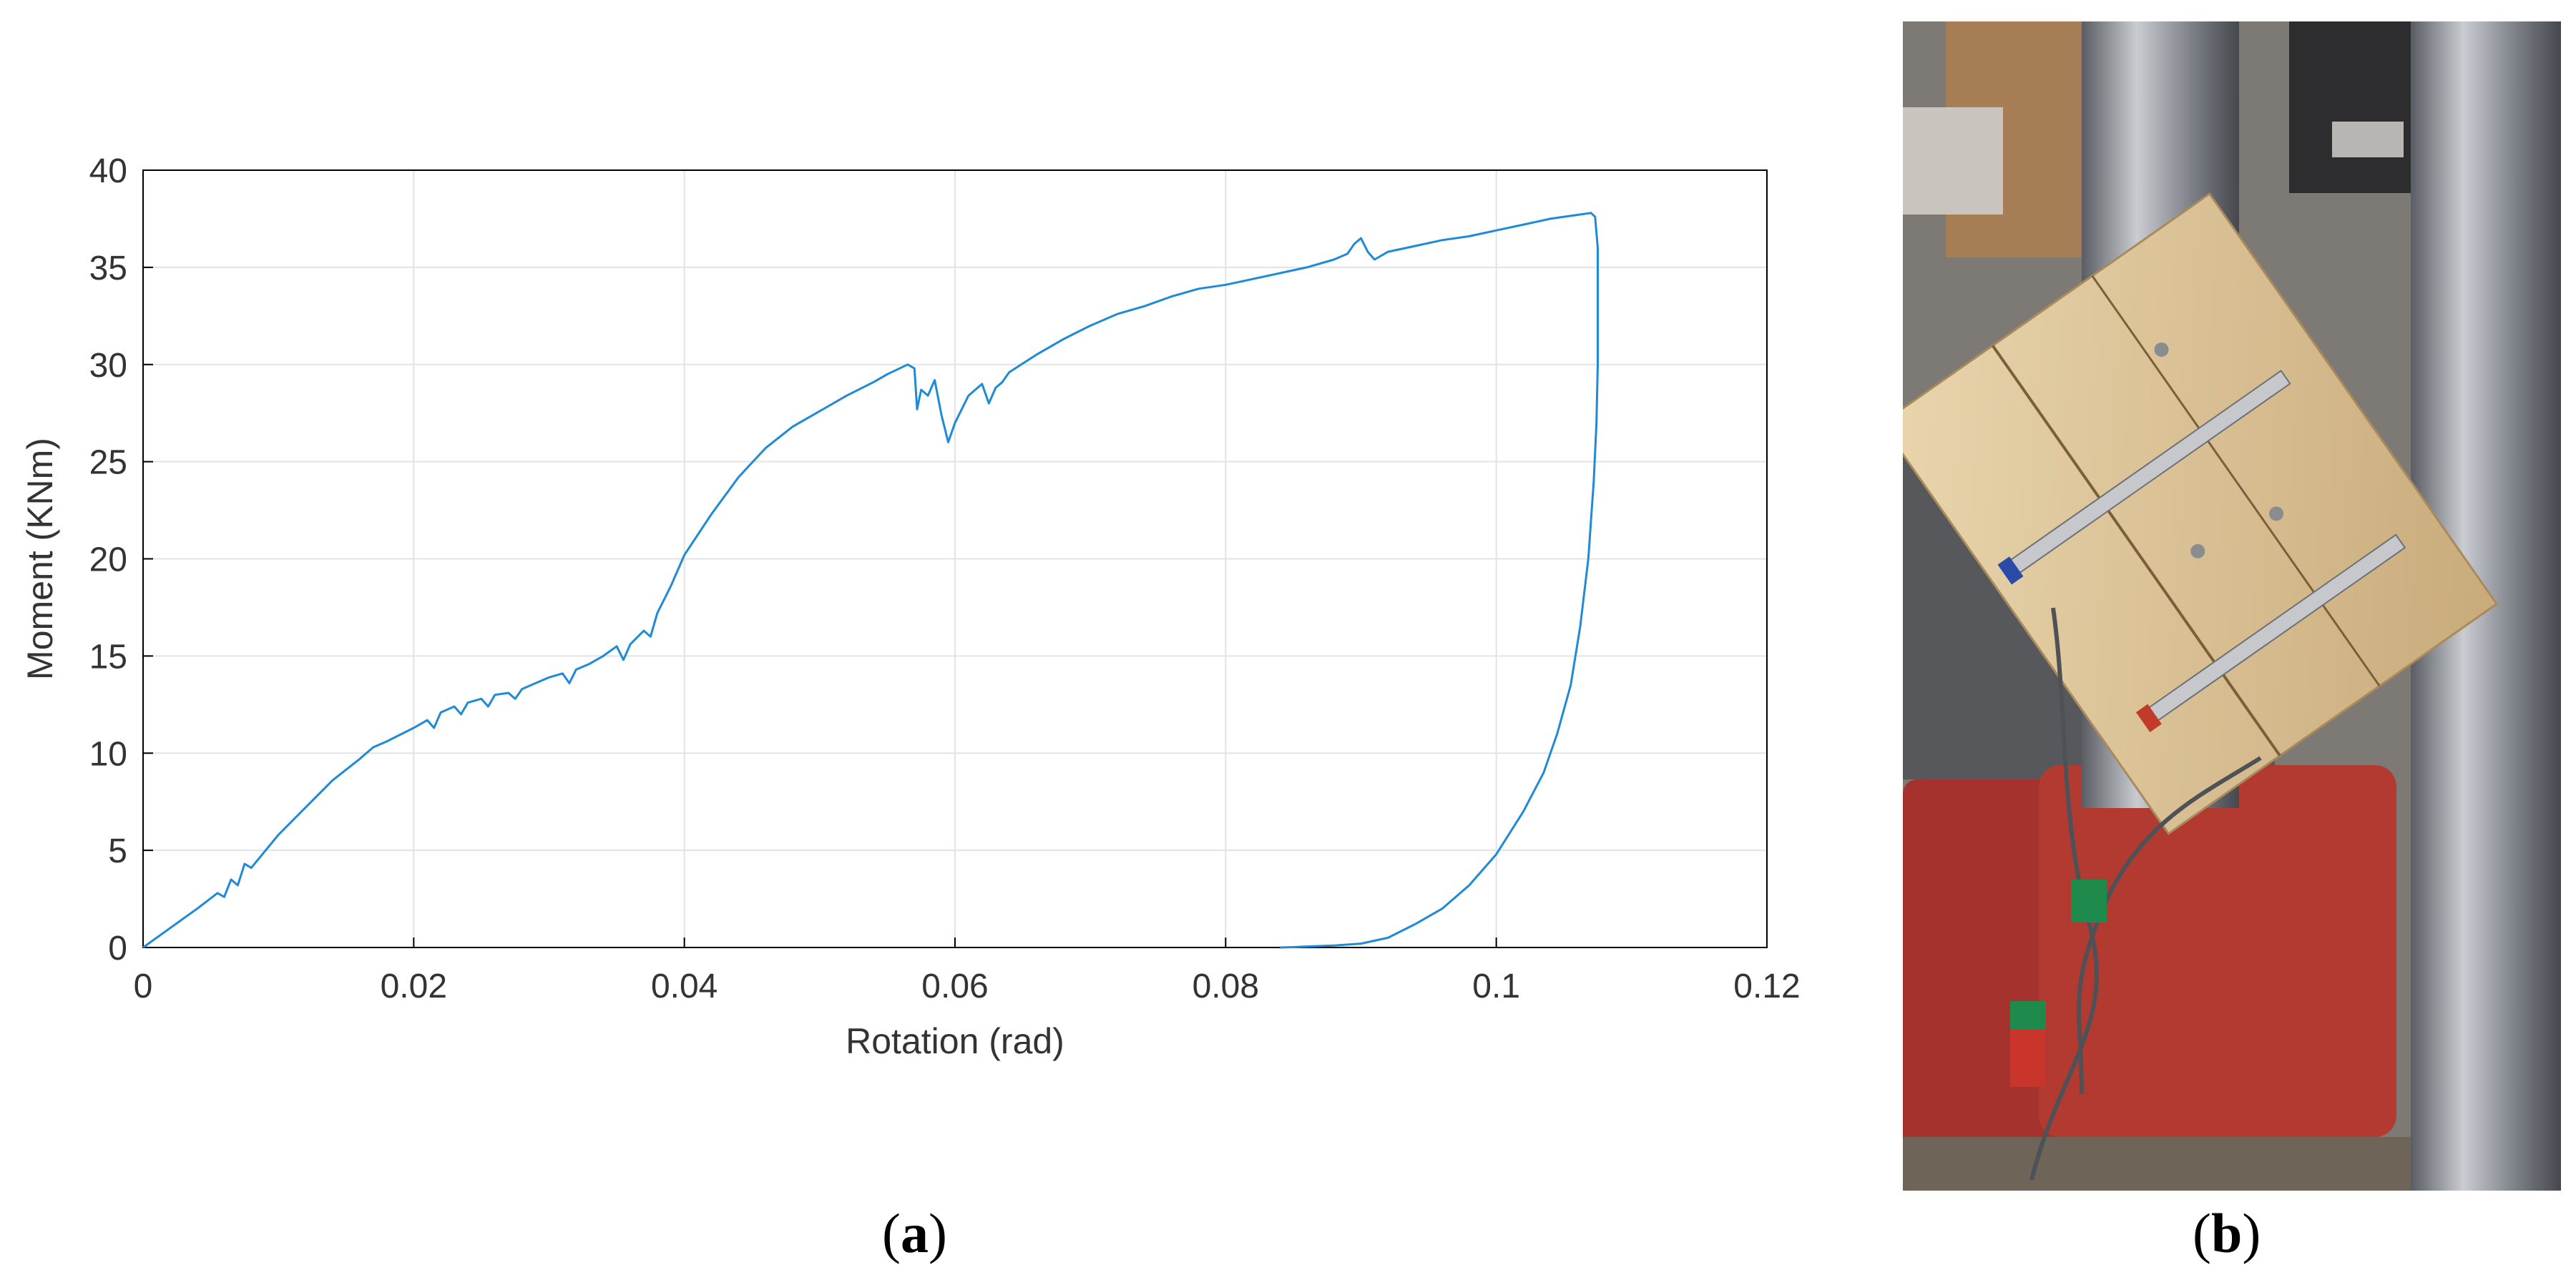 This screenshot has width=2576, height=1275. What do you see at coordinates (954, 986) in the screenshot?
I see `x-tick-label: 0.06` at bounding box center [954, 986].